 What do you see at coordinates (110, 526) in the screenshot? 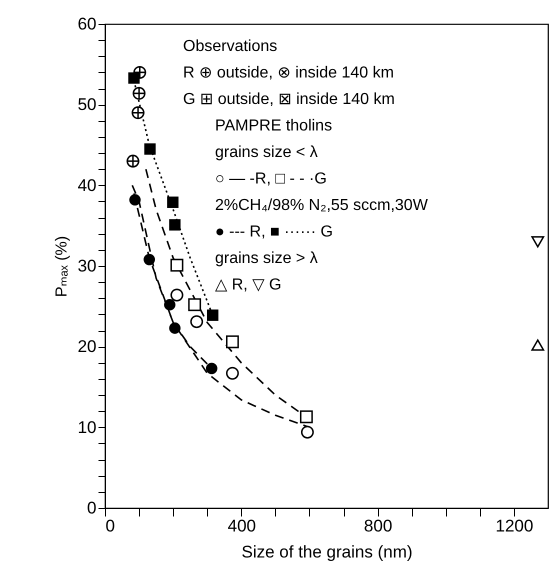
I see `x-tick-label: 0` at bounding box center [110, 526].